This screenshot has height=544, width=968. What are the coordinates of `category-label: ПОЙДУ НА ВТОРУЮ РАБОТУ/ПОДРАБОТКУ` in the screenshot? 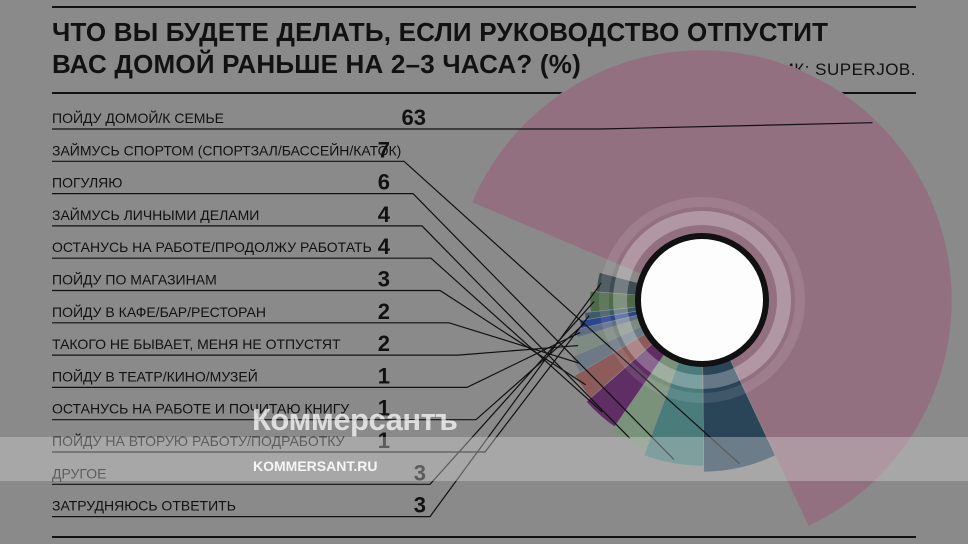 It's located at (198, 440).